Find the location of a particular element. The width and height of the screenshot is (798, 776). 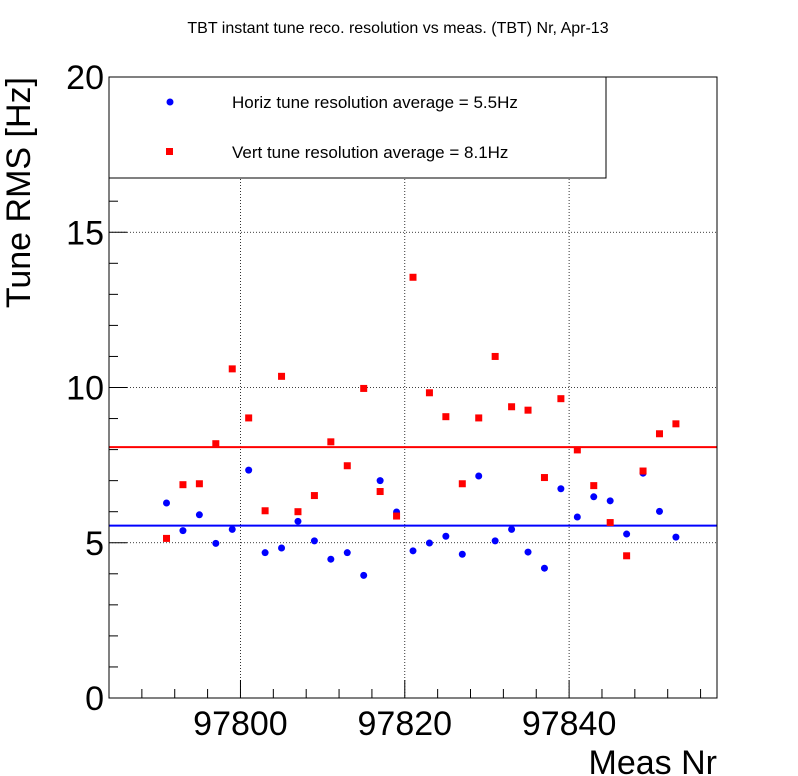

legend-marker-vert is located at coordinates (169, 151).